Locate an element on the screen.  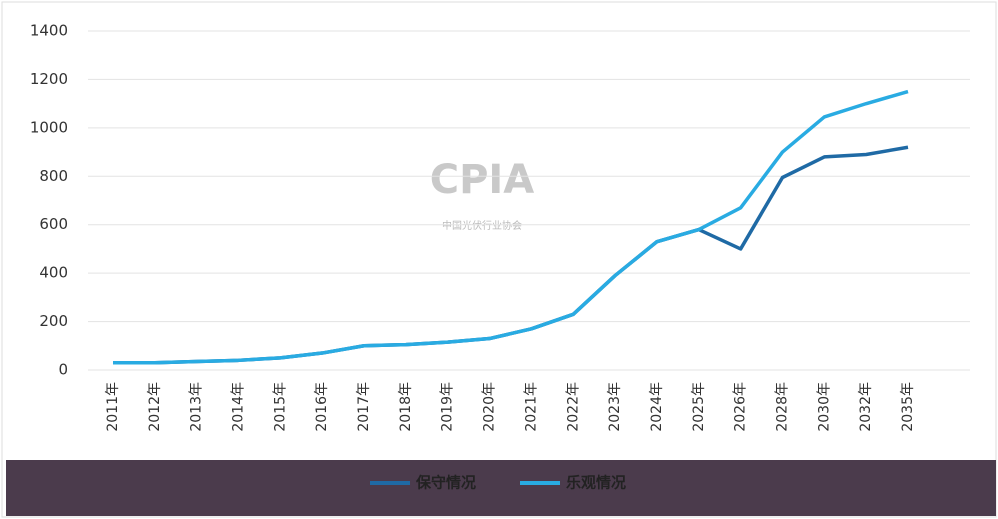
y-tick-label: 1200 is located at coordinates (49, 79).